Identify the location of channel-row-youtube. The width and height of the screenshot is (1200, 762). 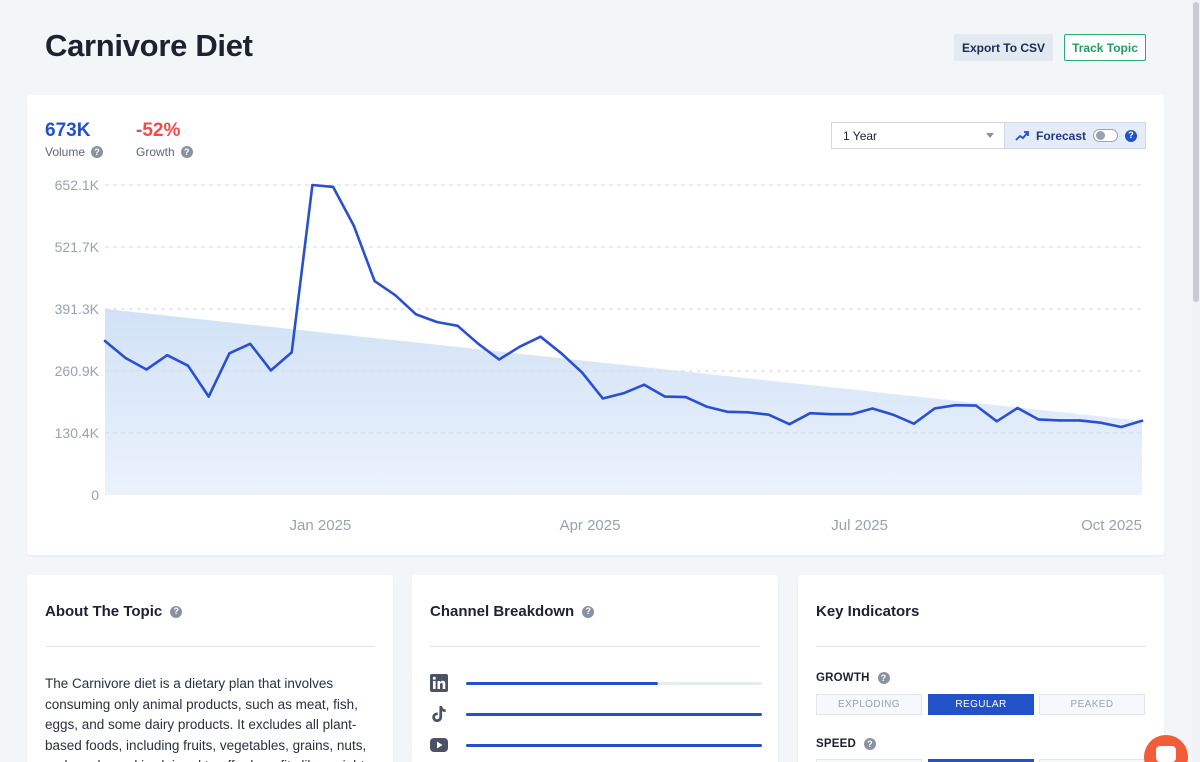
(596, 745).